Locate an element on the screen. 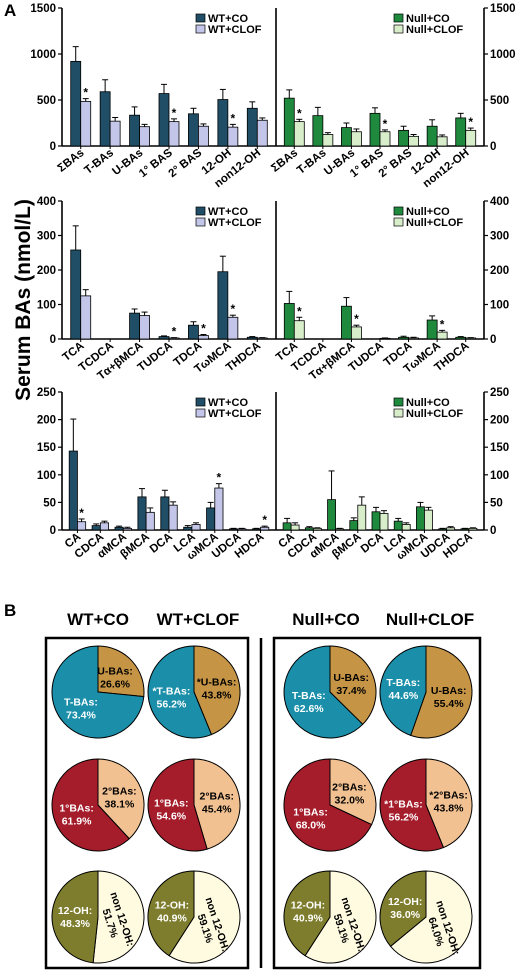  pie-1-4: T-BAs:44.6% U-BAs:55.4% is located at coordinates (426, 692).